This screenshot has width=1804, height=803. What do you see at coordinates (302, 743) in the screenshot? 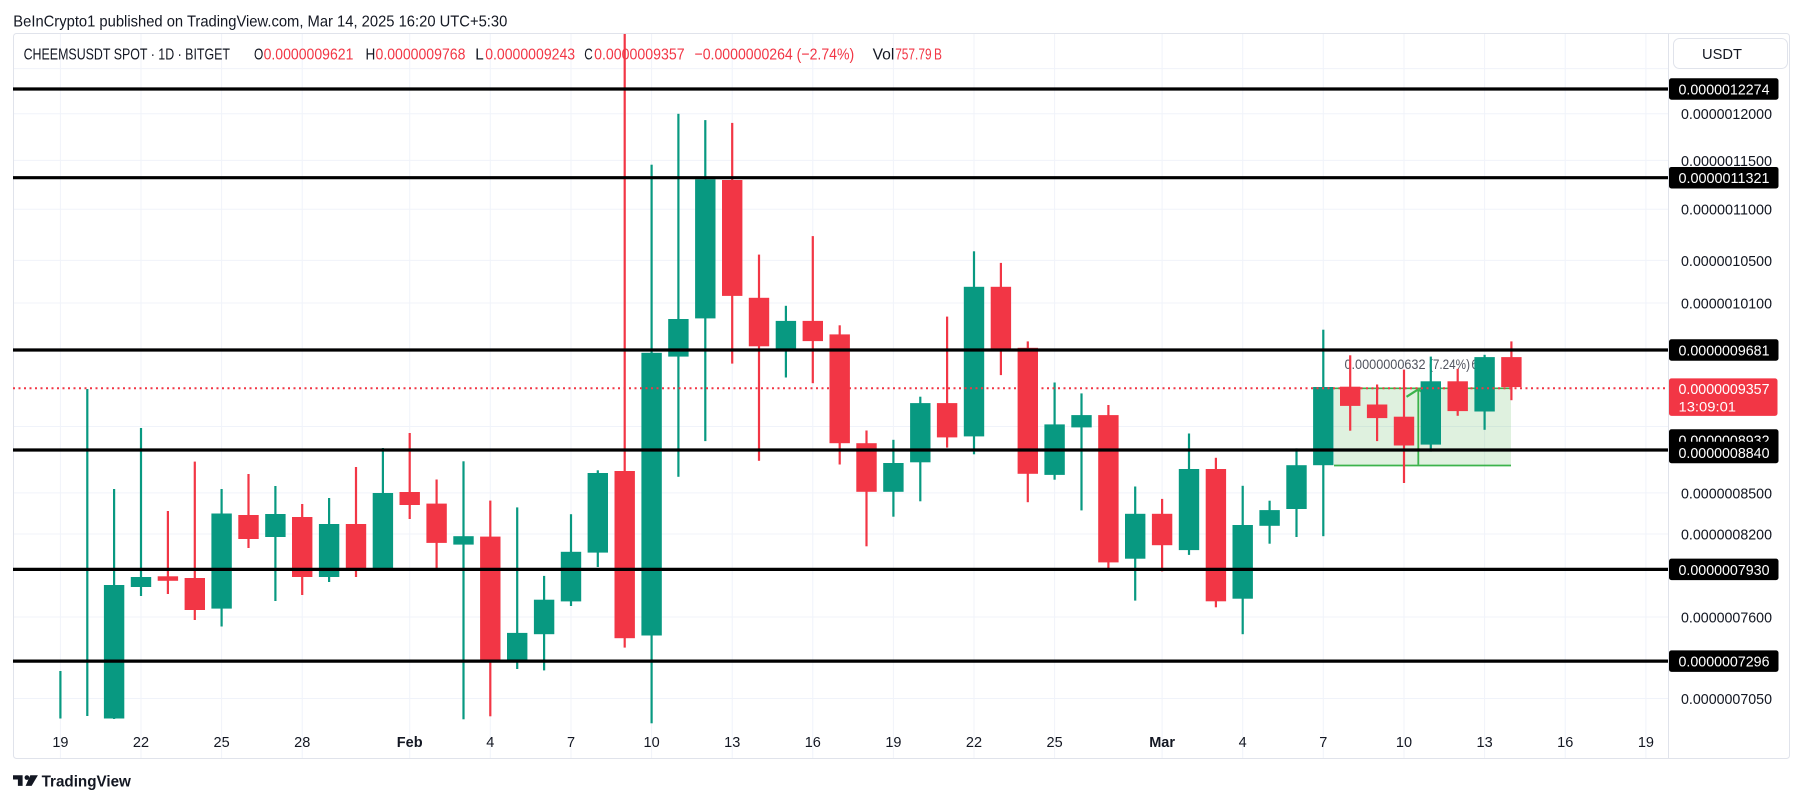
I see `svg-text: 28` at bounding box center [302, 743].